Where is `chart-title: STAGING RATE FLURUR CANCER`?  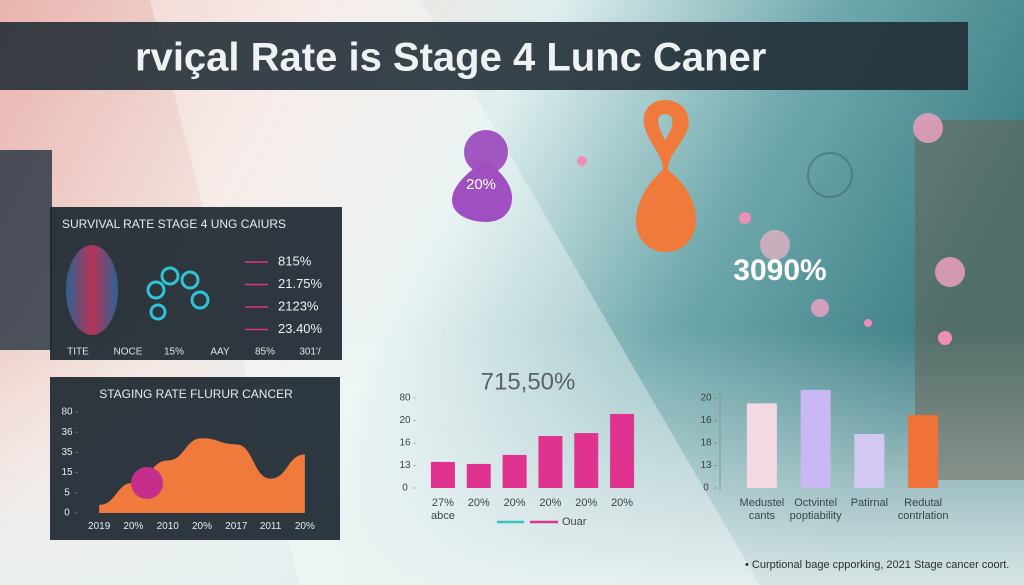 chart-title: STAGING RATE FLURUR CANCER is located at coordinates (196, 394).